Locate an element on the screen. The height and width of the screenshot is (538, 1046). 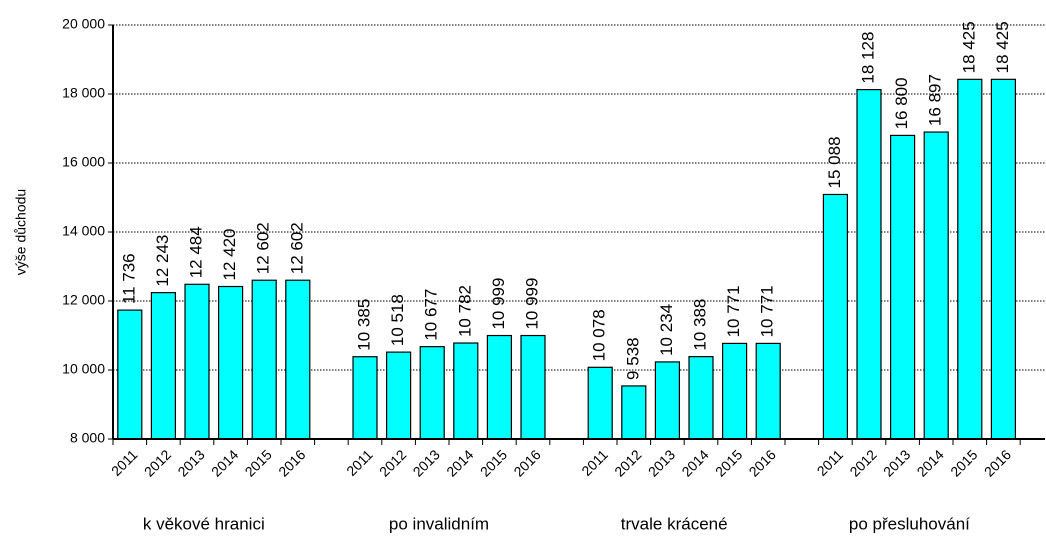
value-label: 16 800 is located at coordinates (901, 103).